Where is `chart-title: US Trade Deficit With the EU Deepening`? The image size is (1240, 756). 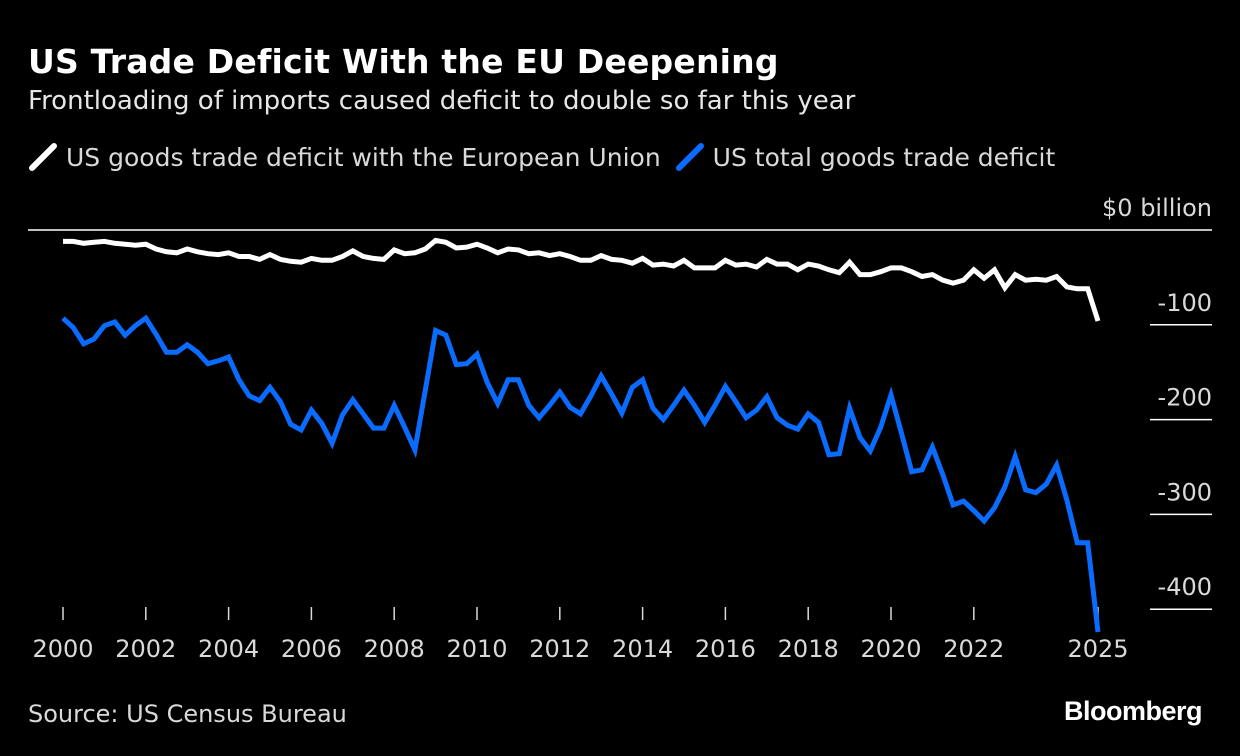 chart-title: US Trade Deficit With the EU Deepening is located at coordinates (403, 61).